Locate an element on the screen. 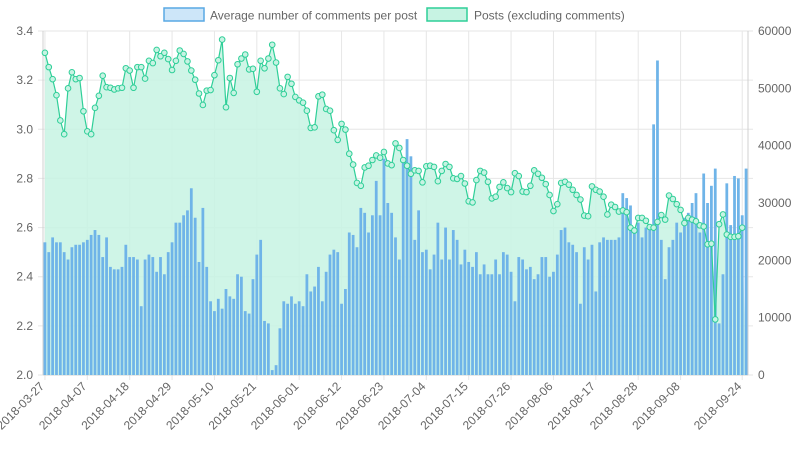 This screenshot has width=798, height=450. legend-swatch-posts is located at coordinates (447, 14).